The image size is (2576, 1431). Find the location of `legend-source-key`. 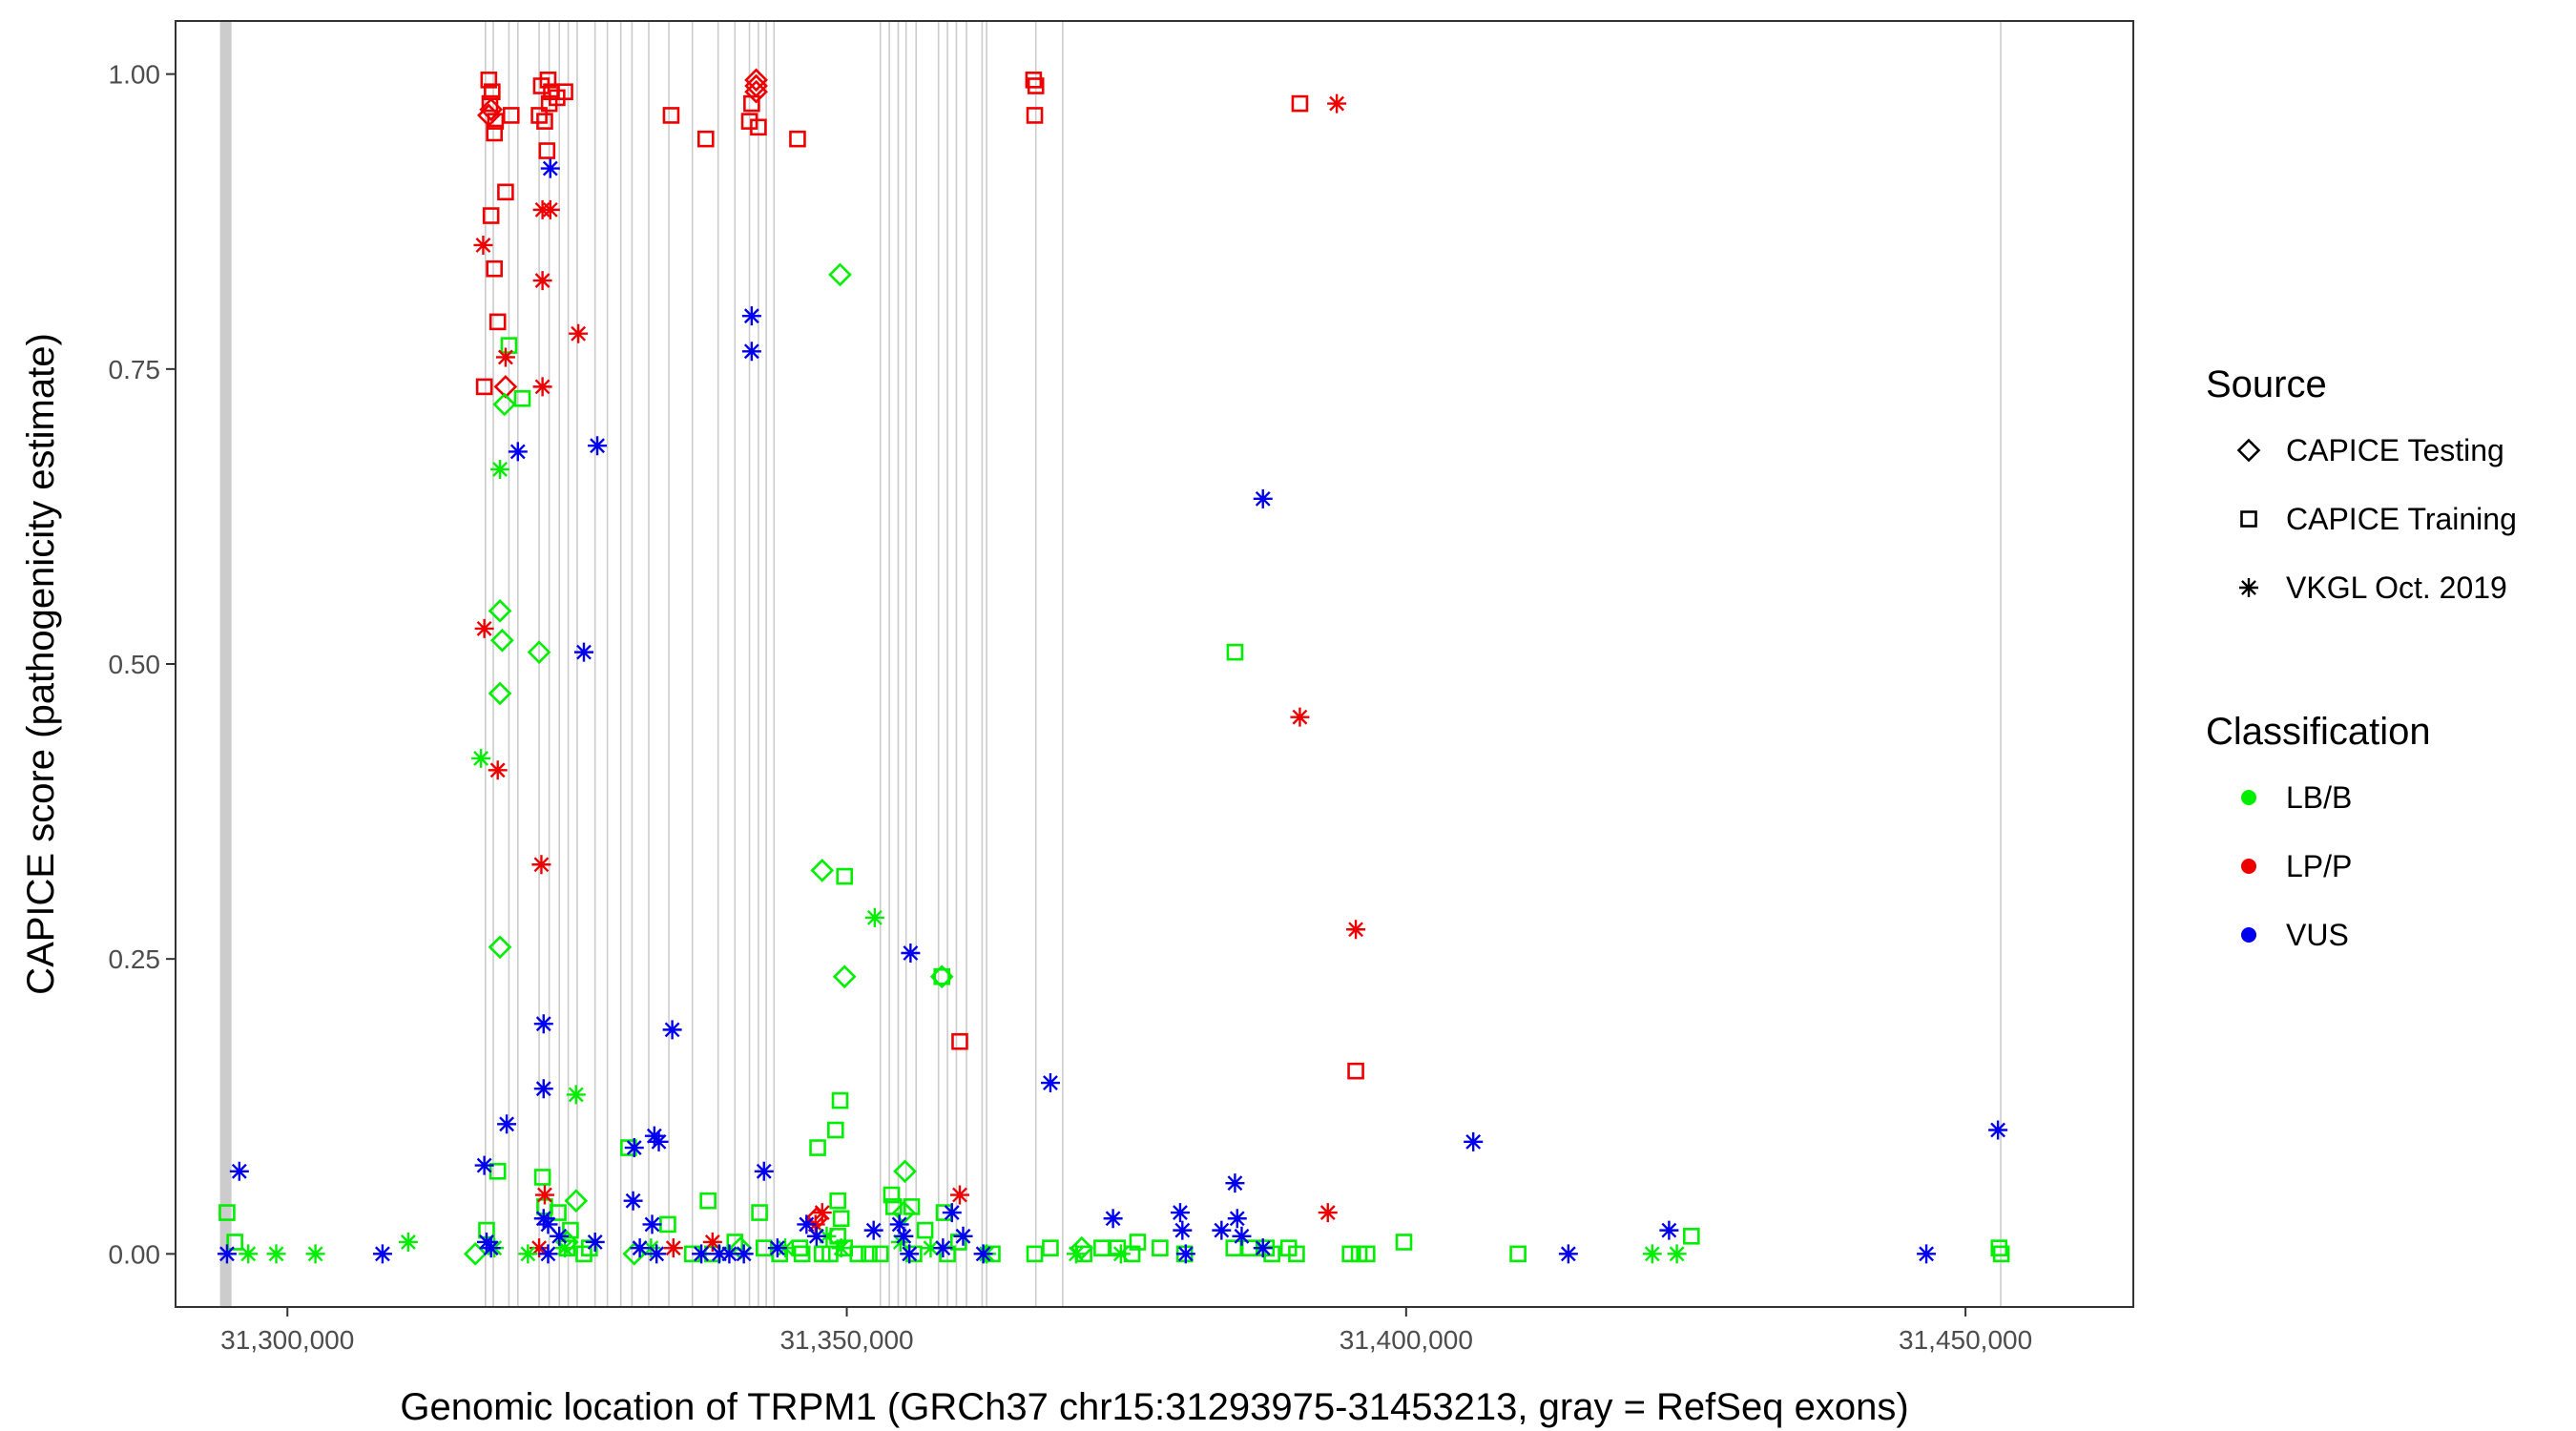

legend-source-key is located at coordinates (2248, 519).